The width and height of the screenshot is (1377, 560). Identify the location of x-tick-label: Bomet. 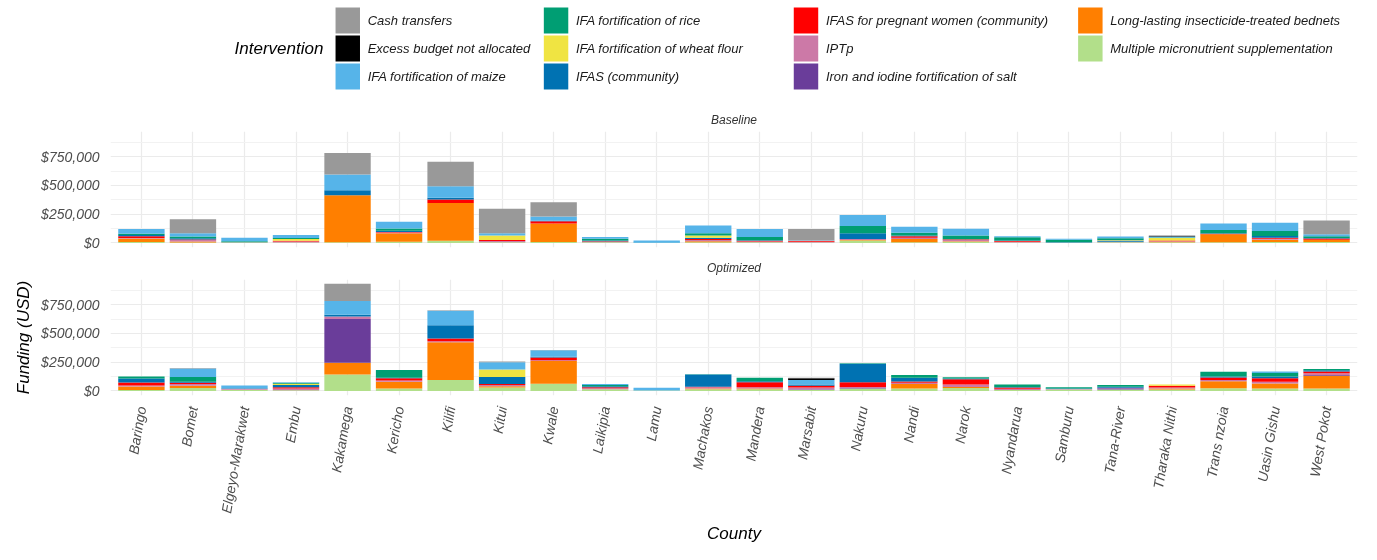
(190, 426).